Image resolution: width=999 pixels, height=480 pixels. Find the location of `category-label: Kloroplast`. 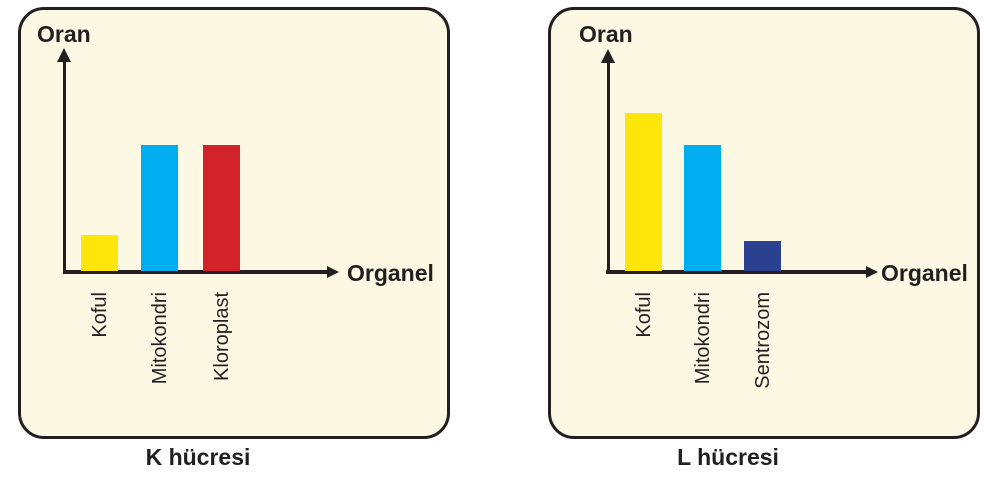

category-label: Kloroplast is located at coordinates (222, 336).